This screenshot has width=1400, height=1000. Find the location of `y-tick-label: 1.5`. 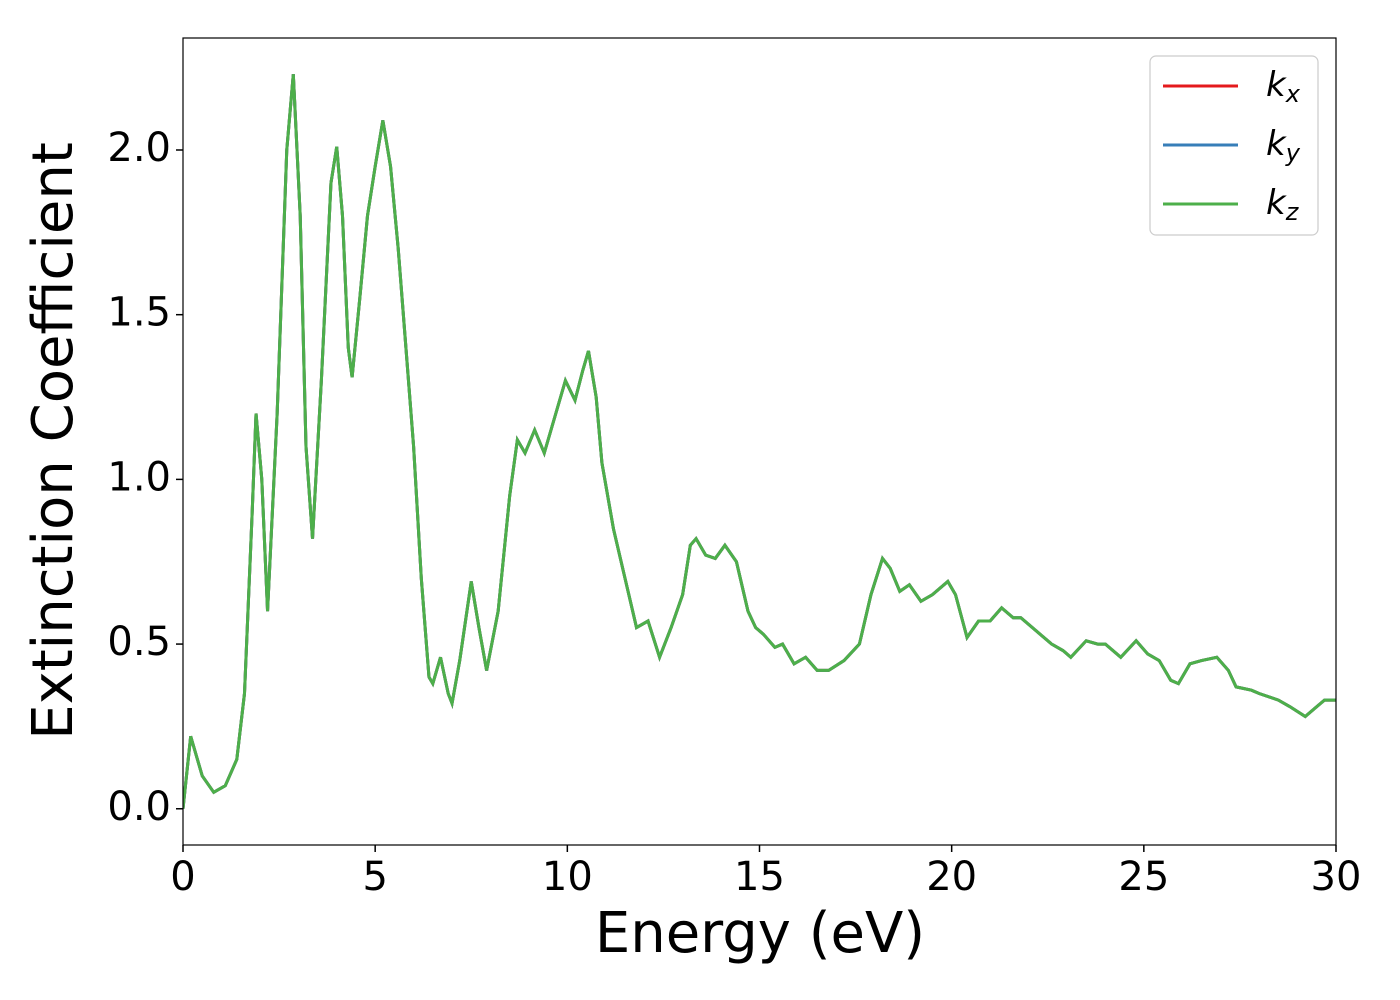

y-tick-label: 1.5 is located at coordinates (139, 313).